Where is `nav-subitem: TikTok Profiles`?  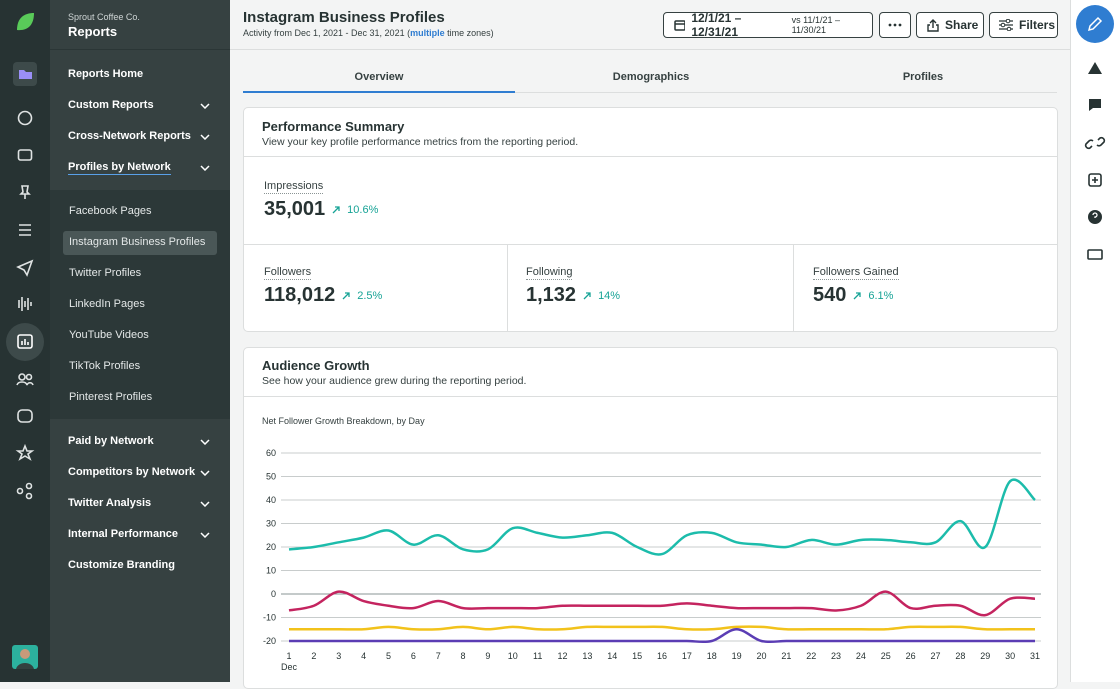
nav-subitem: TikTok Profiles is located at coordinates (104, 366).